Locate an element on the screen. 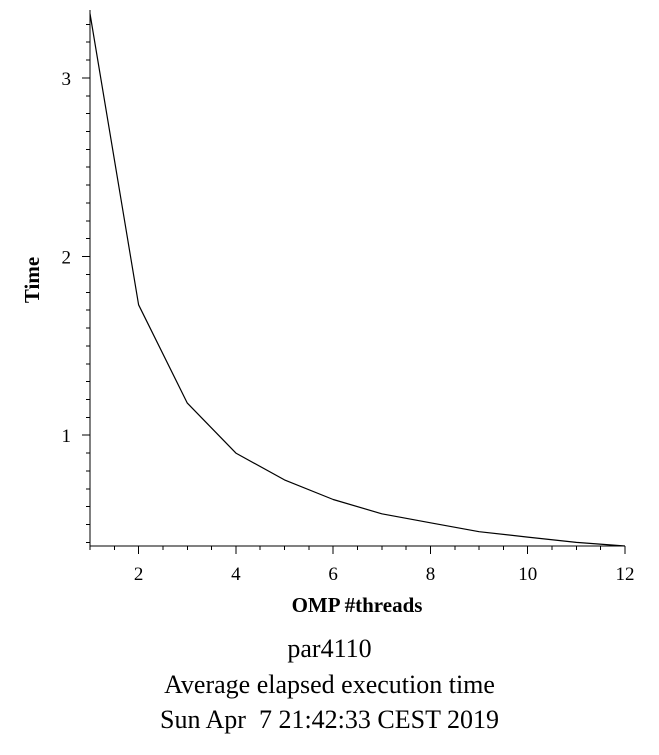  x-tick-label: 8 is located at coordinates (431, 574).